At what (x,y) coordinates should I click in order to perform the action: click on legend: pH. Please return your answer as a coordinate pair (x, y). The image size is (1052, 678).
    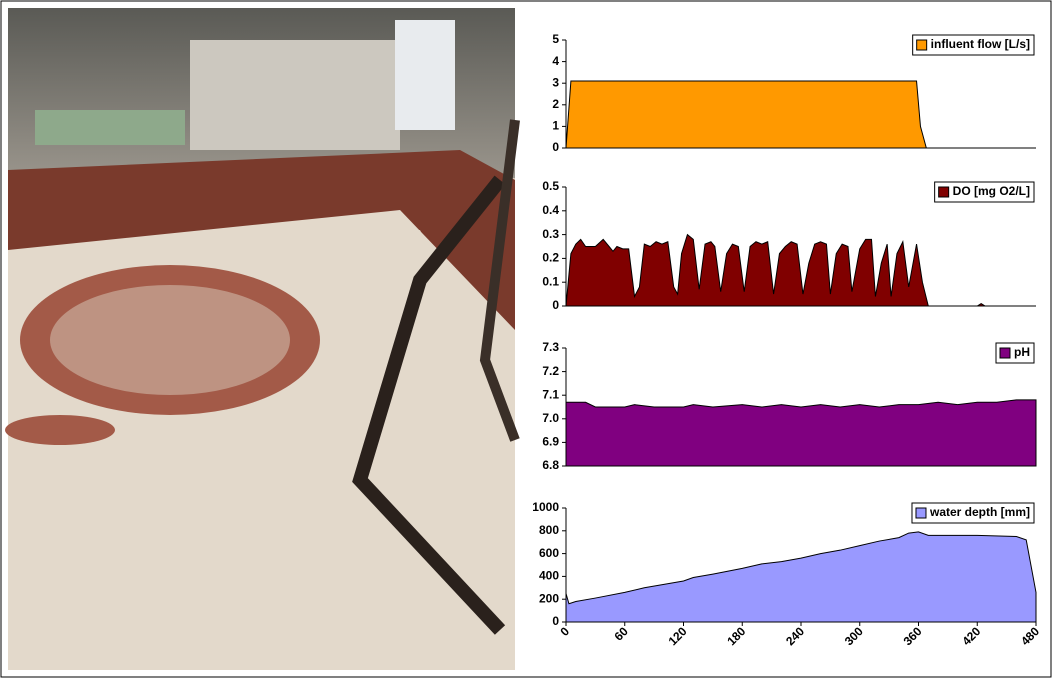
    Looking at the image, I should click on (1015, 353).